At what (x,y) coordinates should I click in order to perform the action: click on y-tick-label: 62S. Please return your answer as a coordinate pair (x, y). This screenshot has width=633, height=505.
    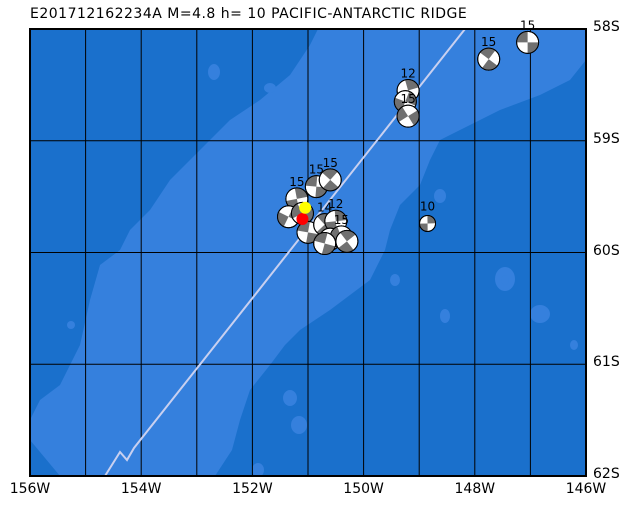
    Looking at the image, I should click on (606, 474).